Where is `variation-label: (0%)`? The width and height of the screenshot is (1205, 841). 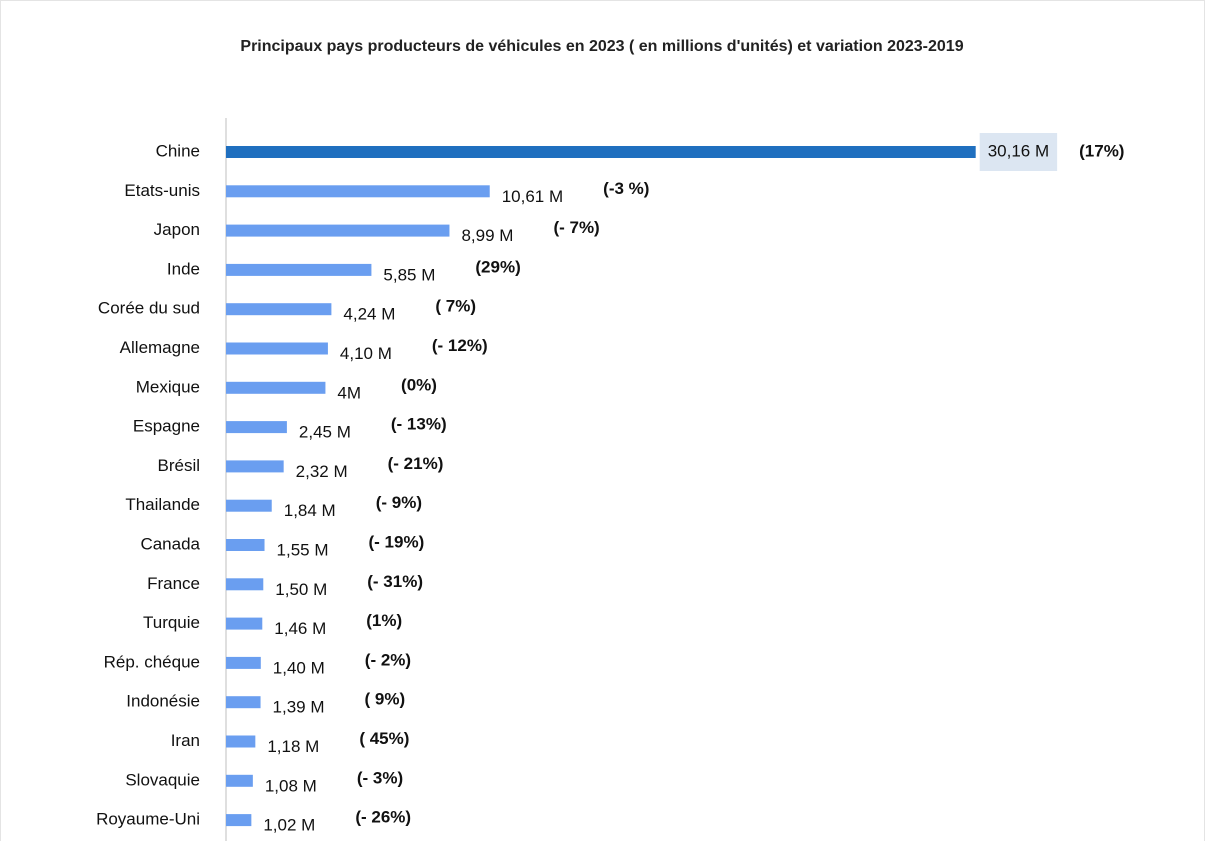
variation-label: (0%) is located at coordinates (419, 384).